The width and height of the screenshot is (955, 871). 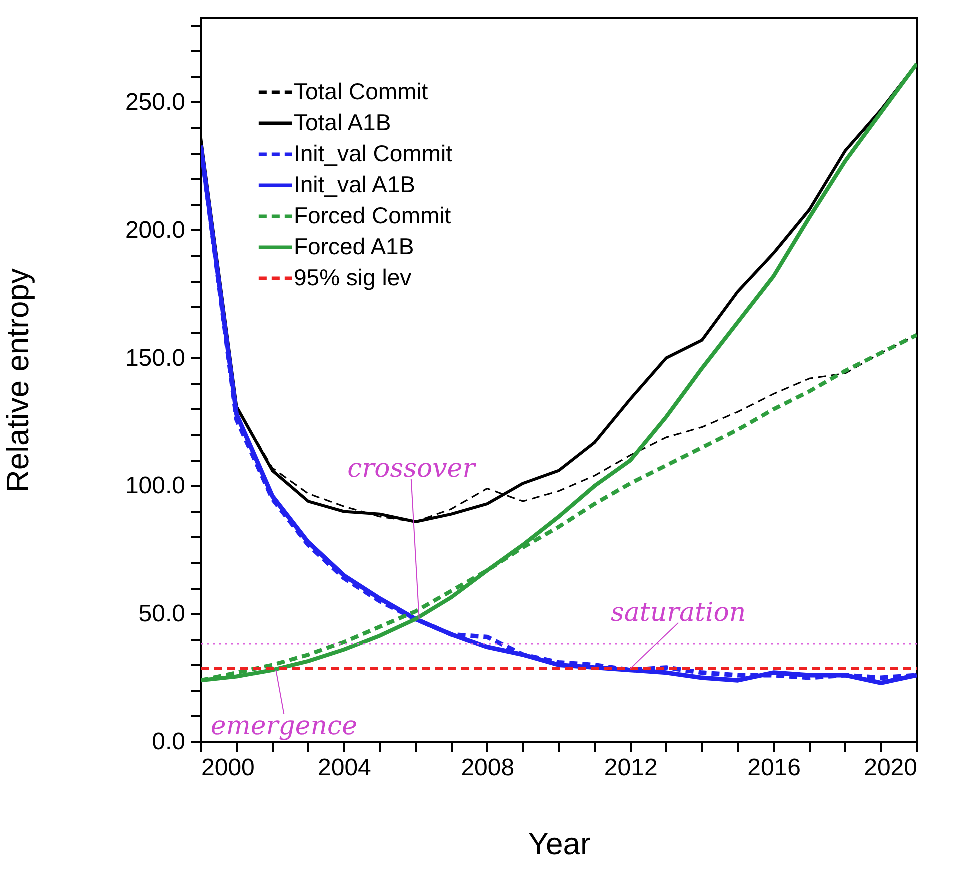 I want to click on y-tick-label: 200.0, so click(x=155, y=230).